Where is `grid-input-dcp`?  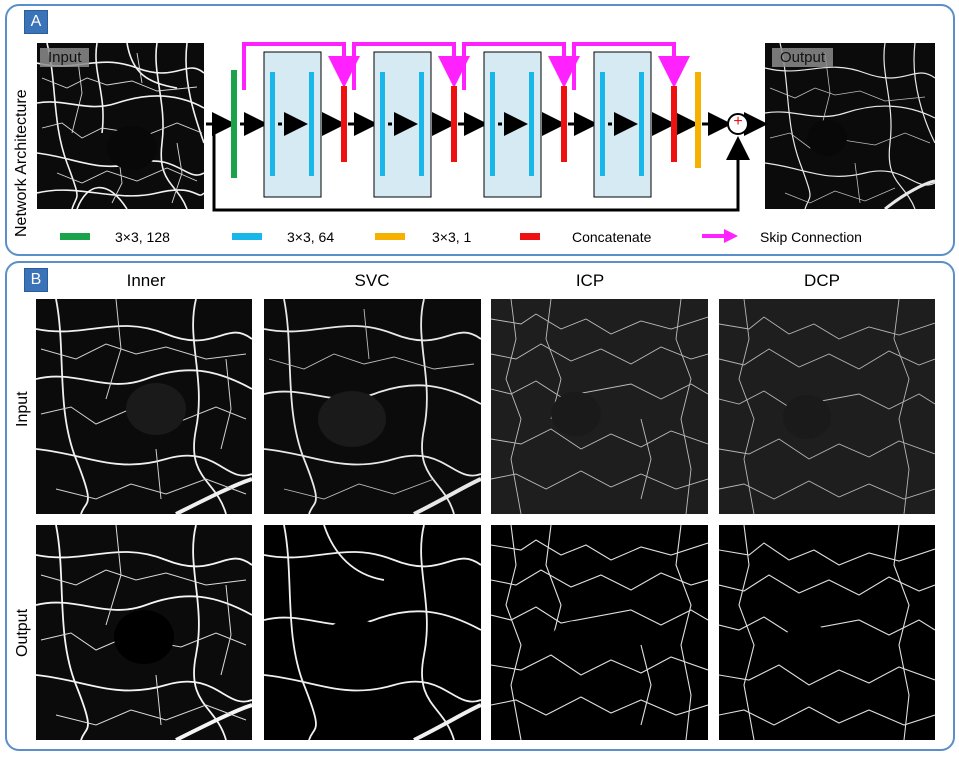 grid-input-dcp is located at coordinates (827, 406).